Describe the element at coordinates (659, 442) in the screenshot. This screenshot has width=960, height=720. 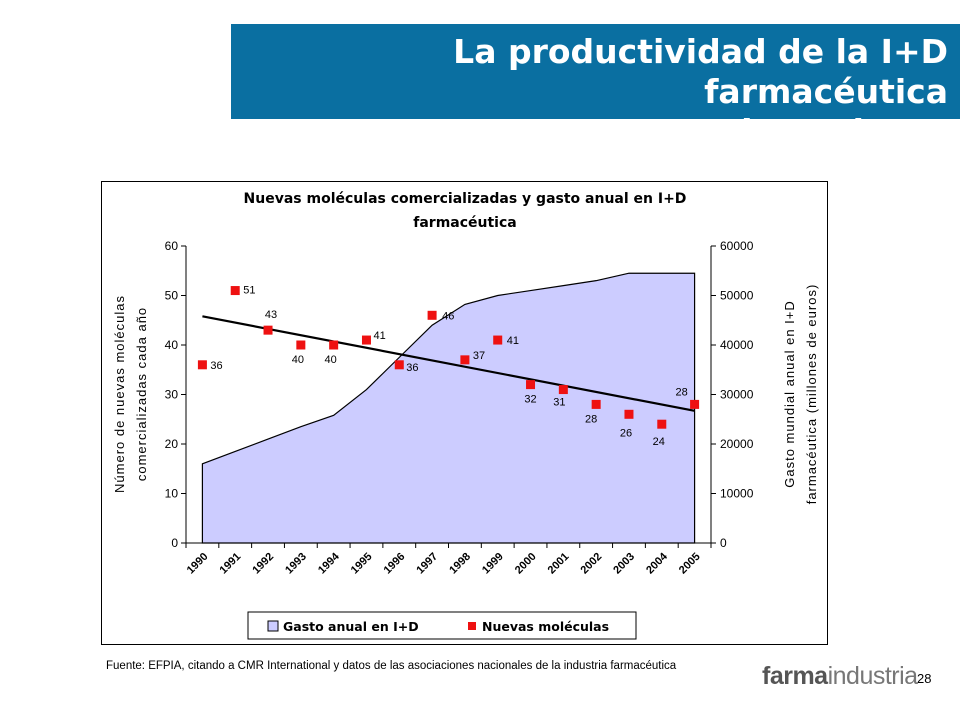
I see `molecule-data-label: 24` at that location.